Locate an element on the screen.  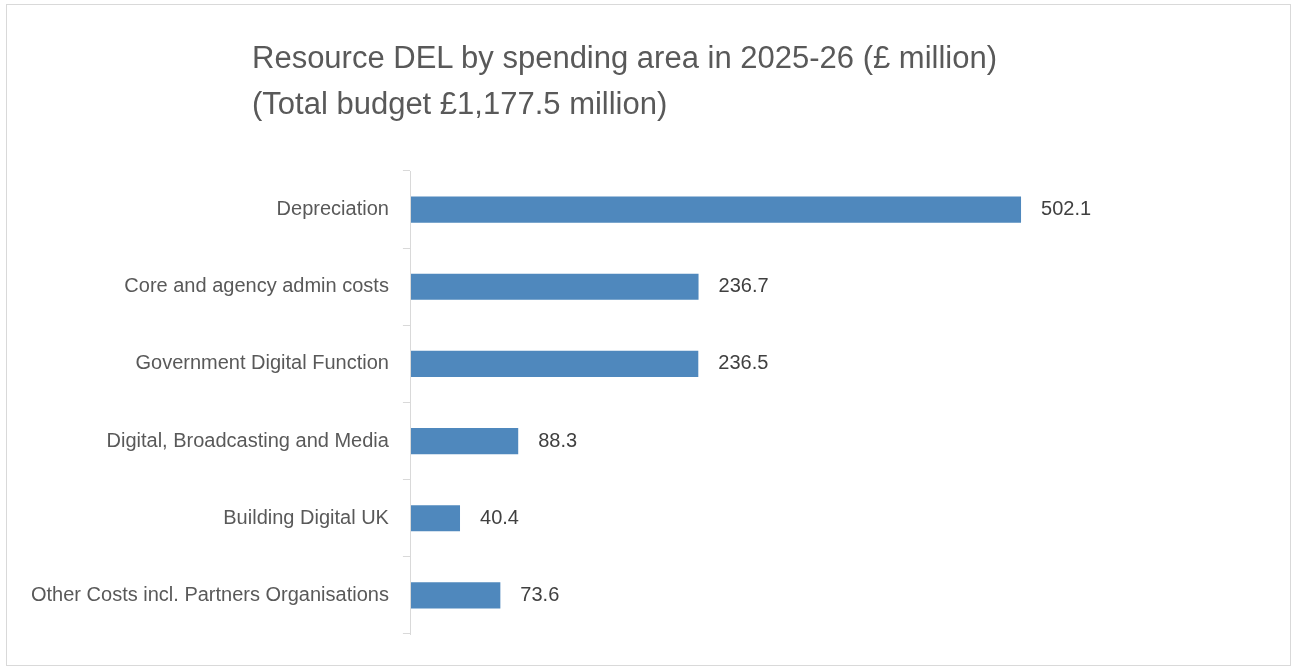
data-label: 502.1 is located at coordinates (1066, 208).